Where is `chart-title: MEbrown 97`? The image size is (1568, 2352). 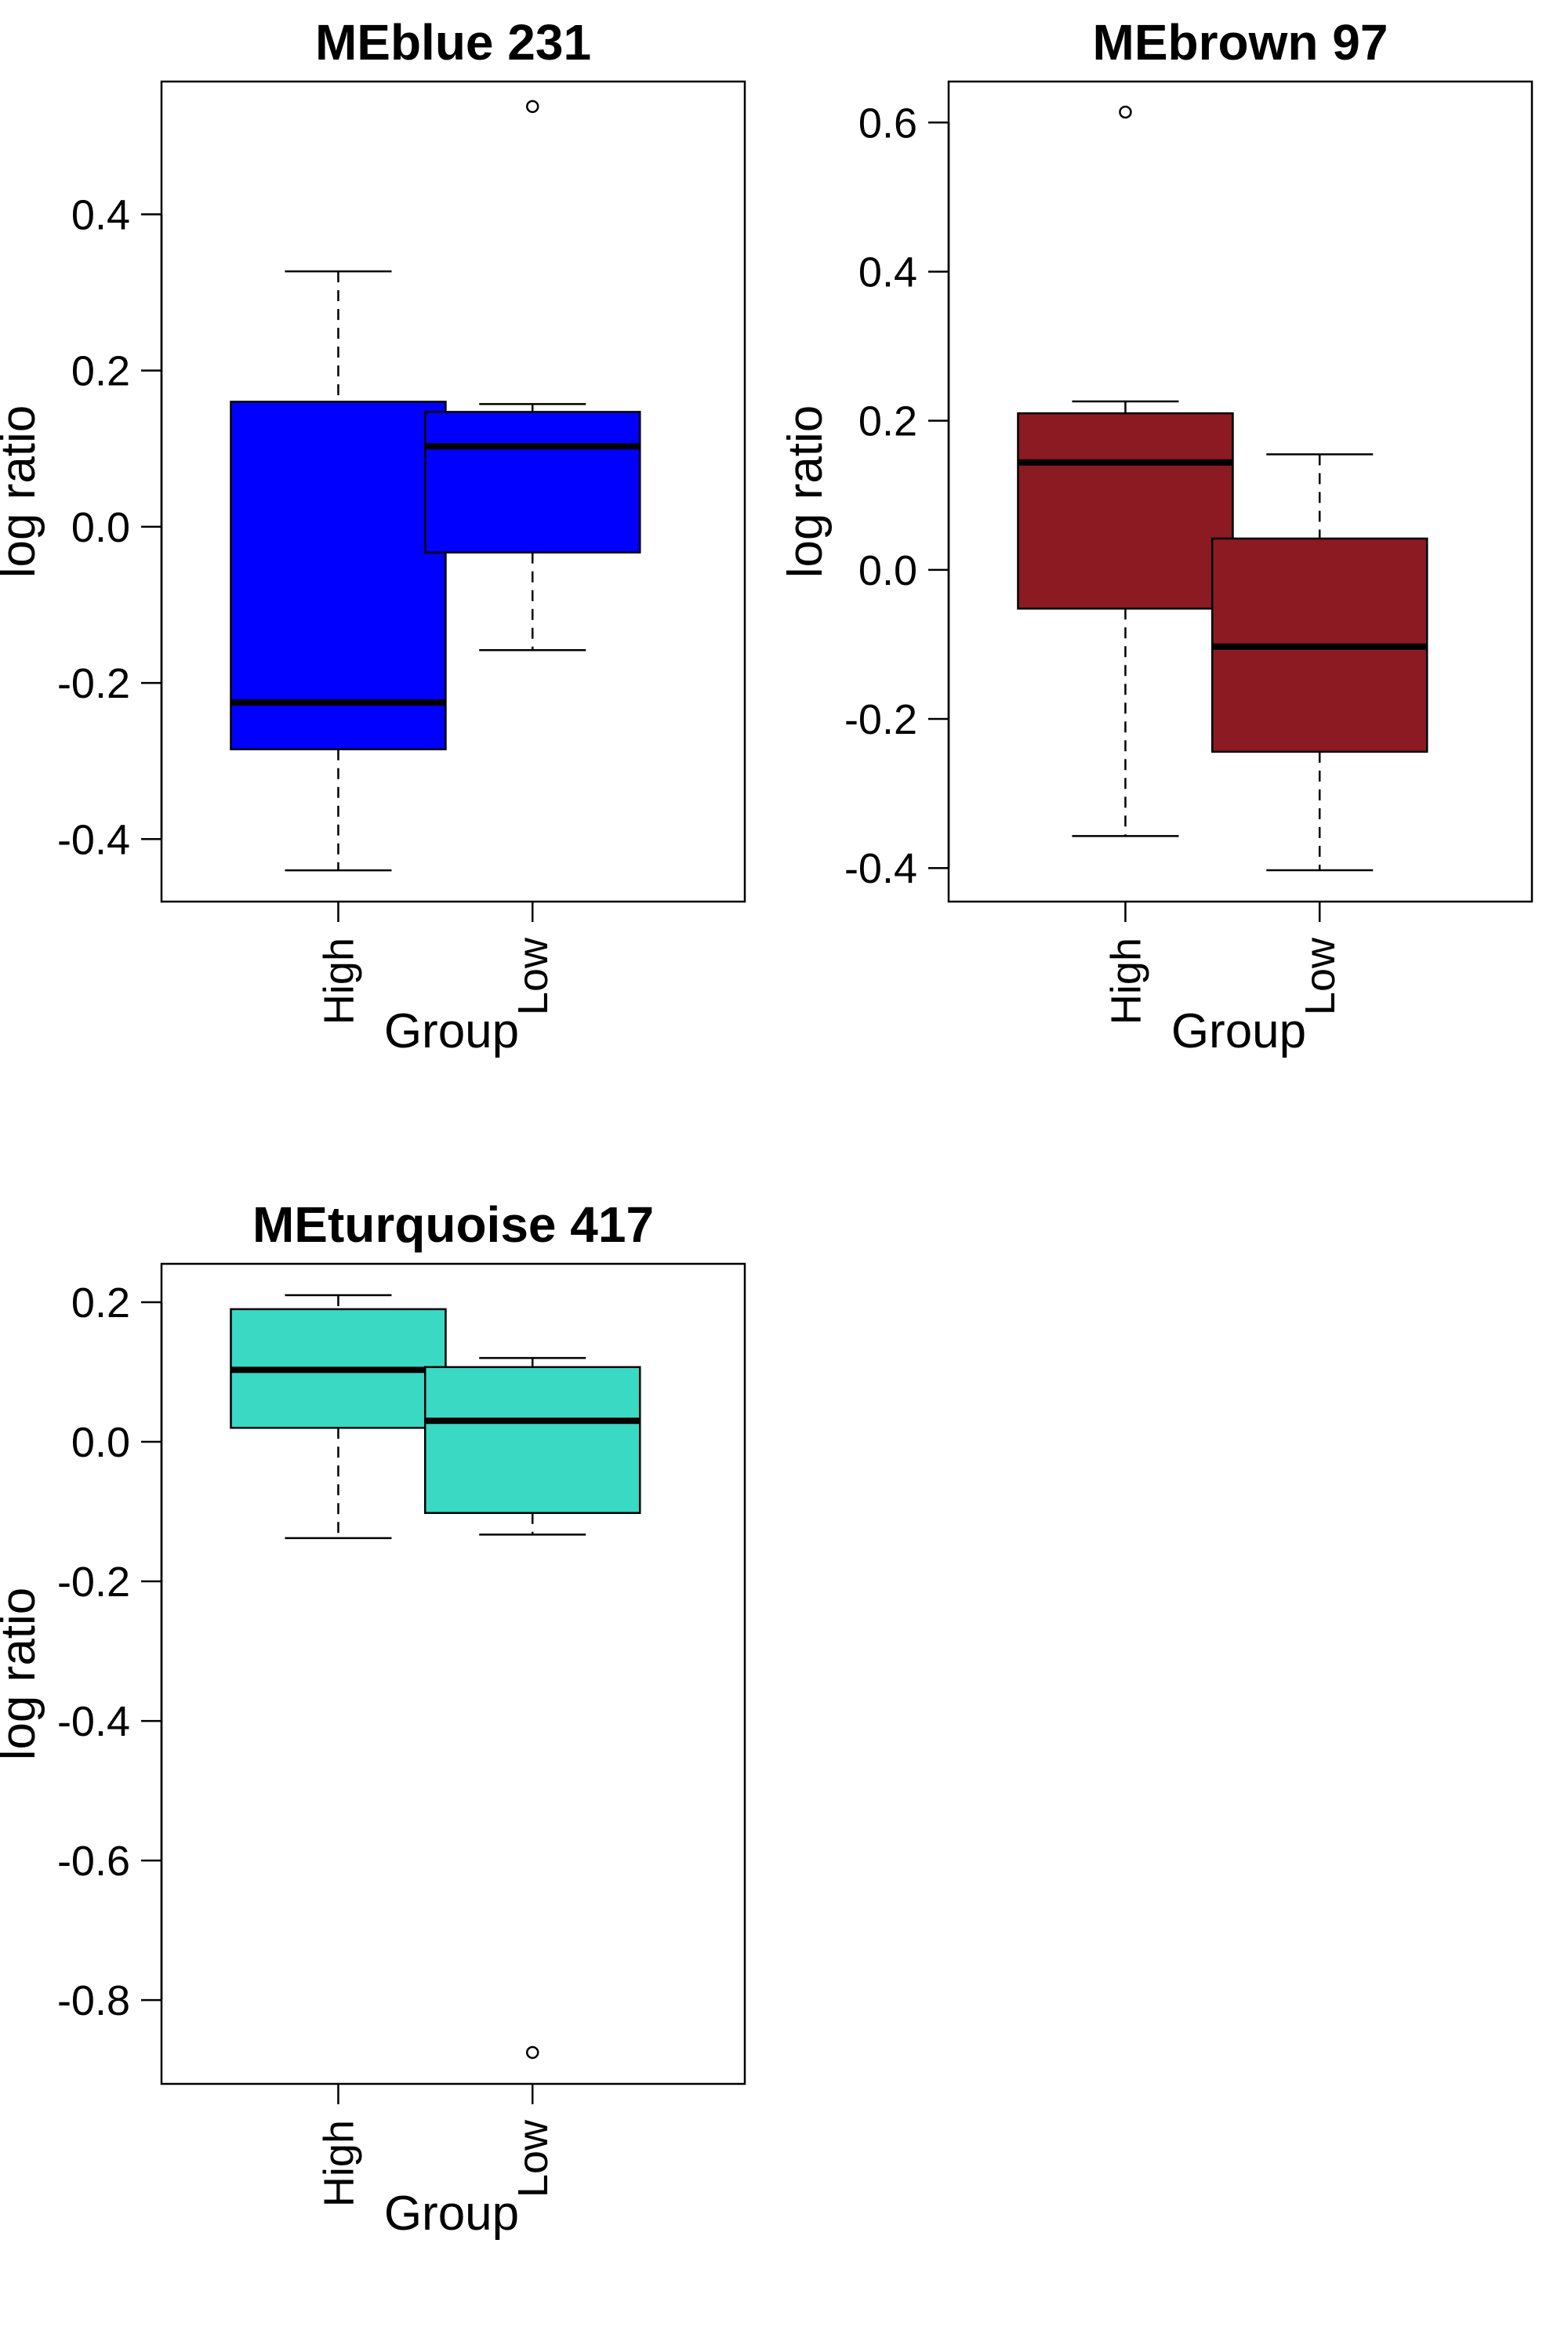
chart-title: MEbrown 97 is located at coordinates (1240, 42).